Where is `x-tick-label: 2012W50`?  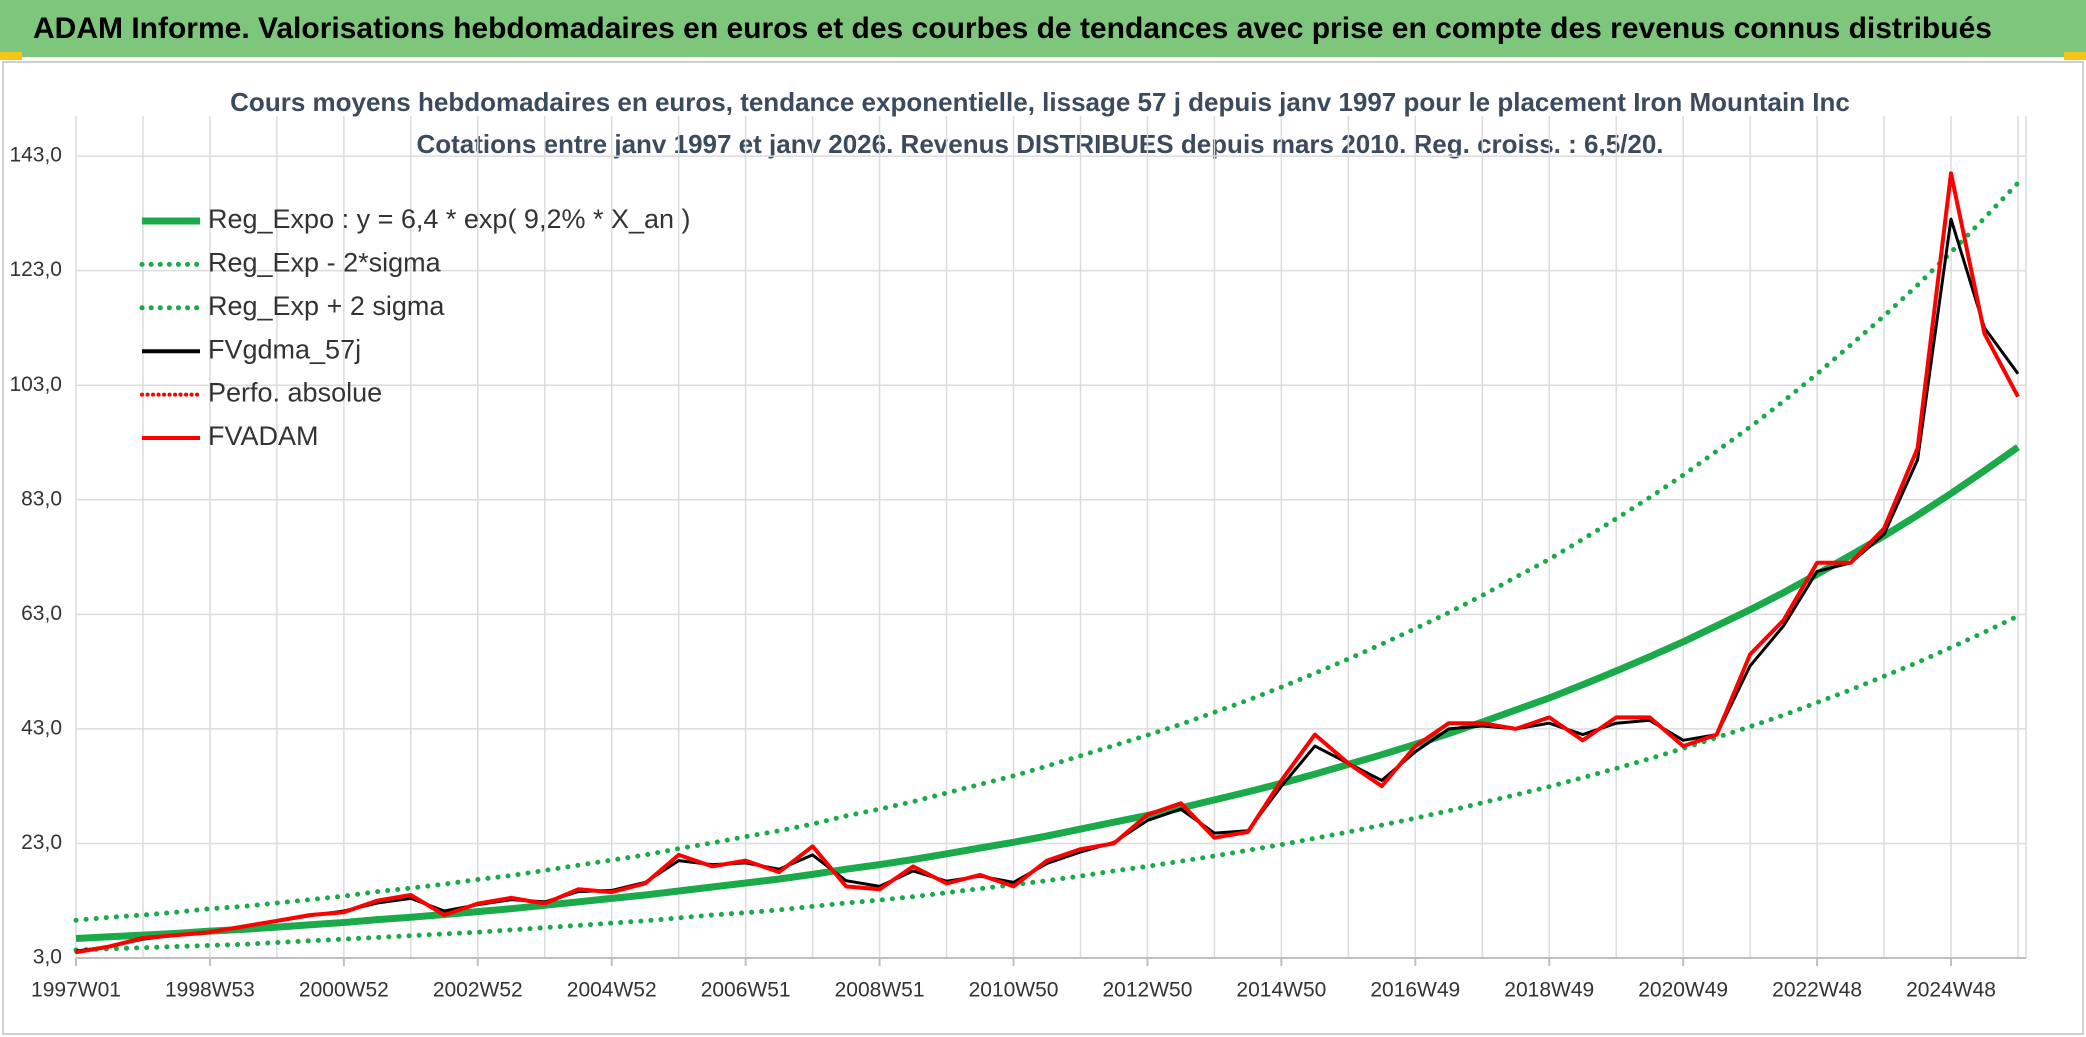
x-tick-label: 2012W50 is located at coordinates (1147, 990).